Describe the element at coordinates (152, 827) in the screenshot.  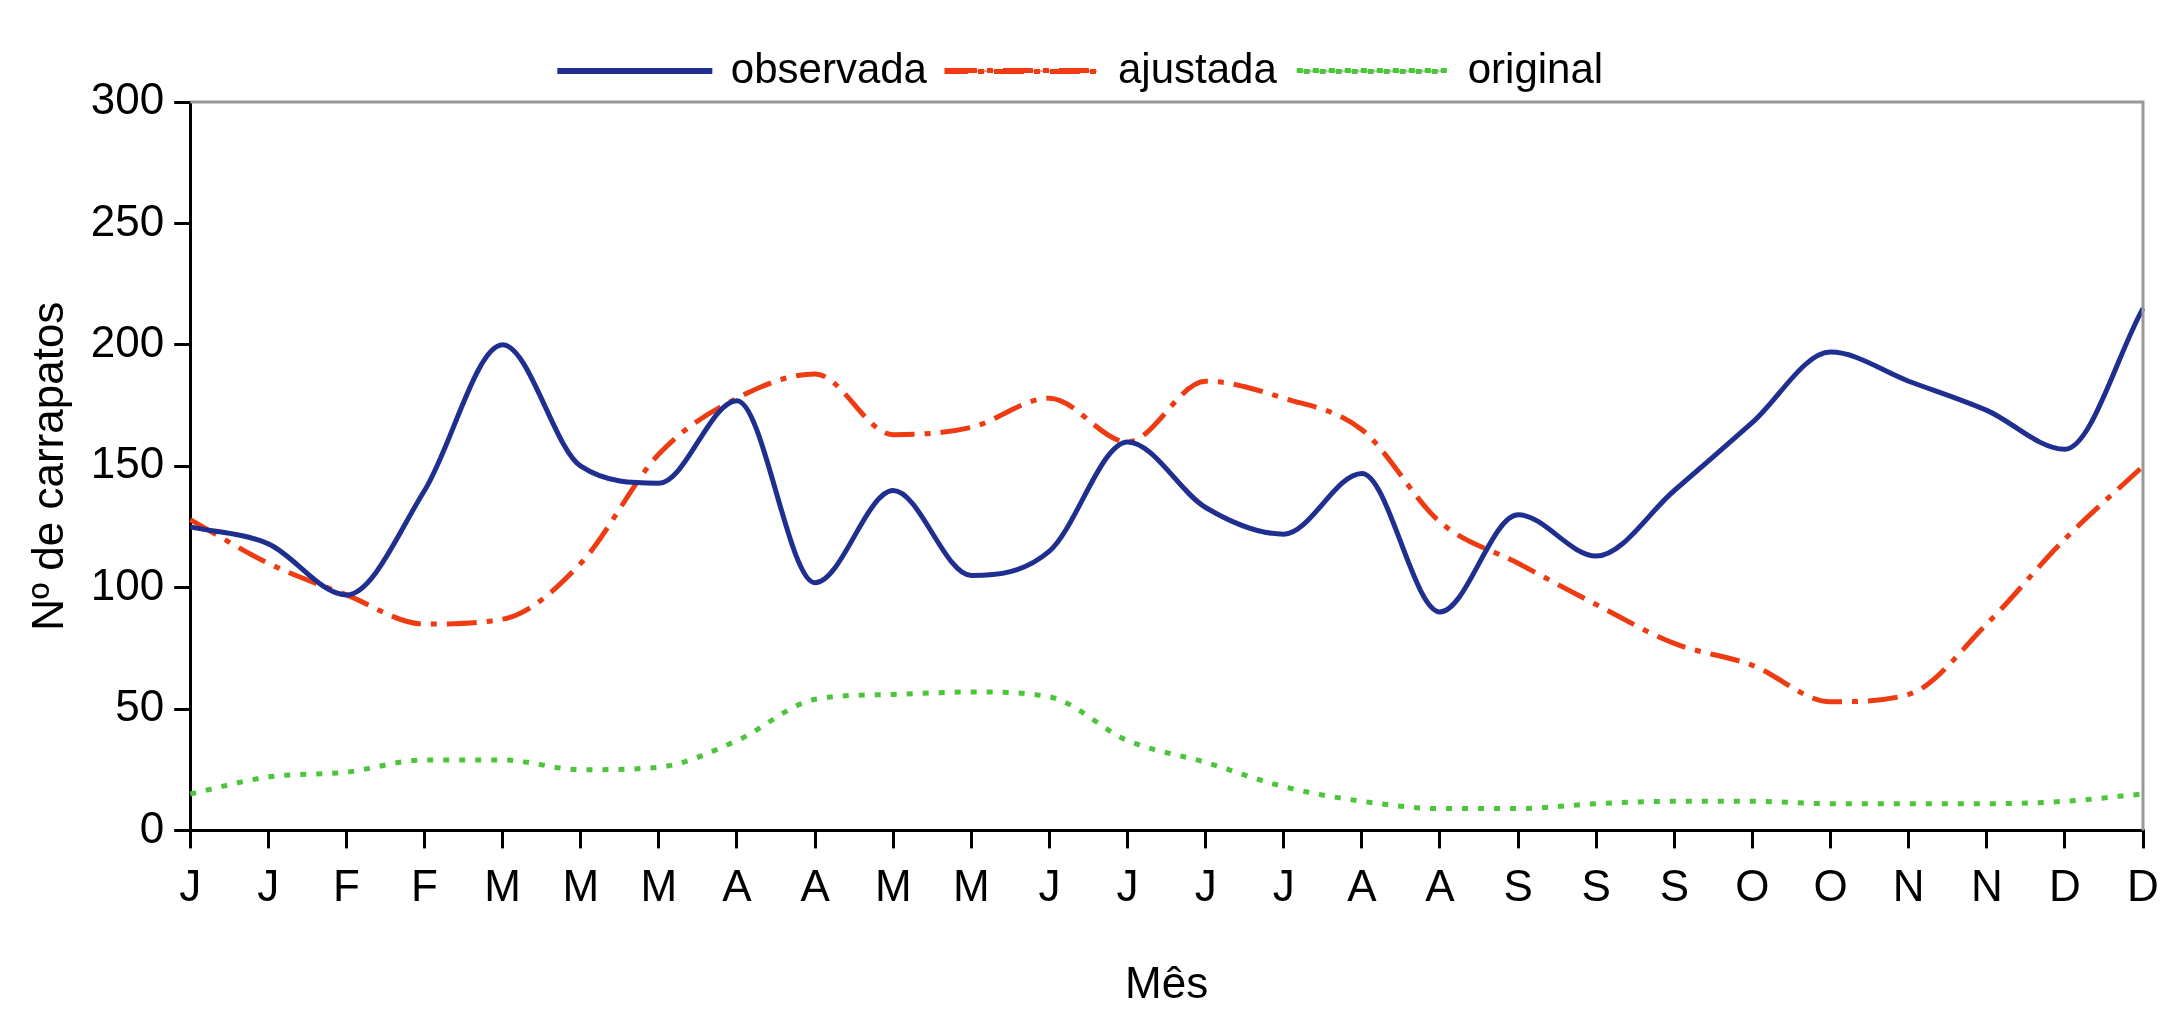
I see `y-tick-label: 0` at that location.